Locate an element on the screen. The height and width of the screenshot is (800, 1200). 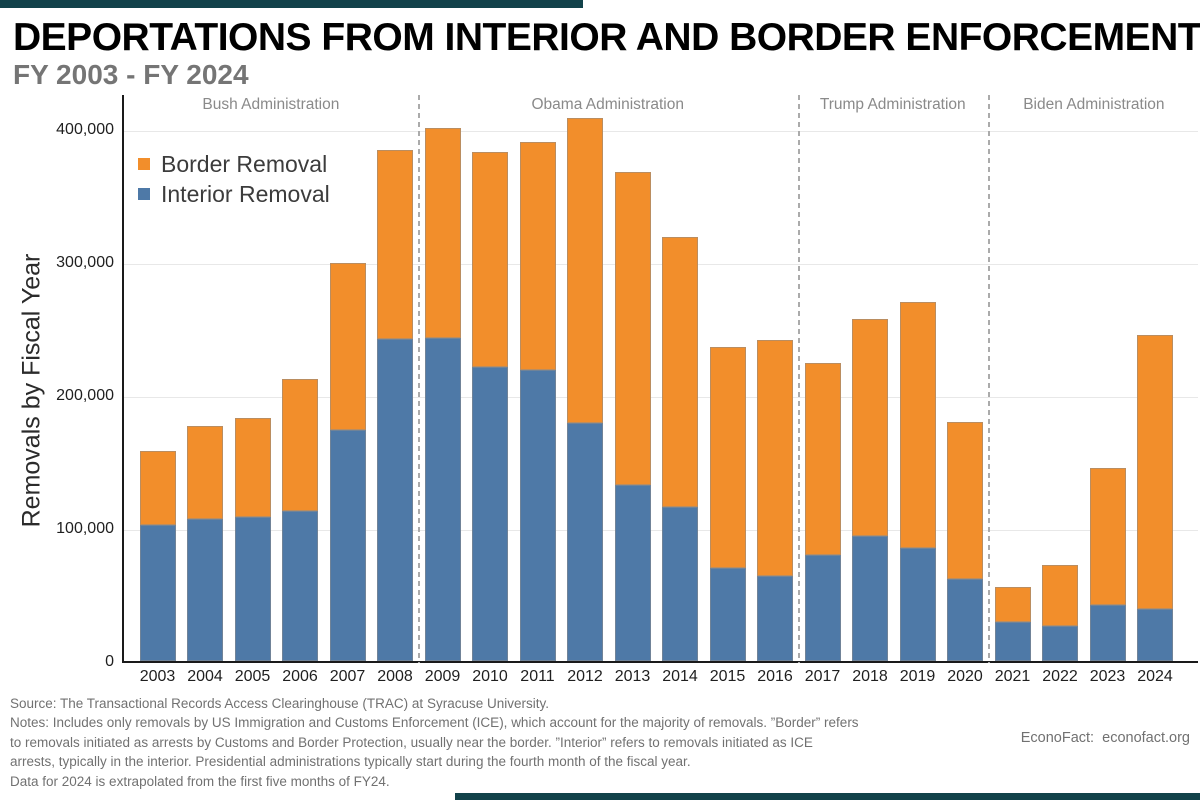
legend-item-border-removal: Border Removal is located at coordinates (234, 164).